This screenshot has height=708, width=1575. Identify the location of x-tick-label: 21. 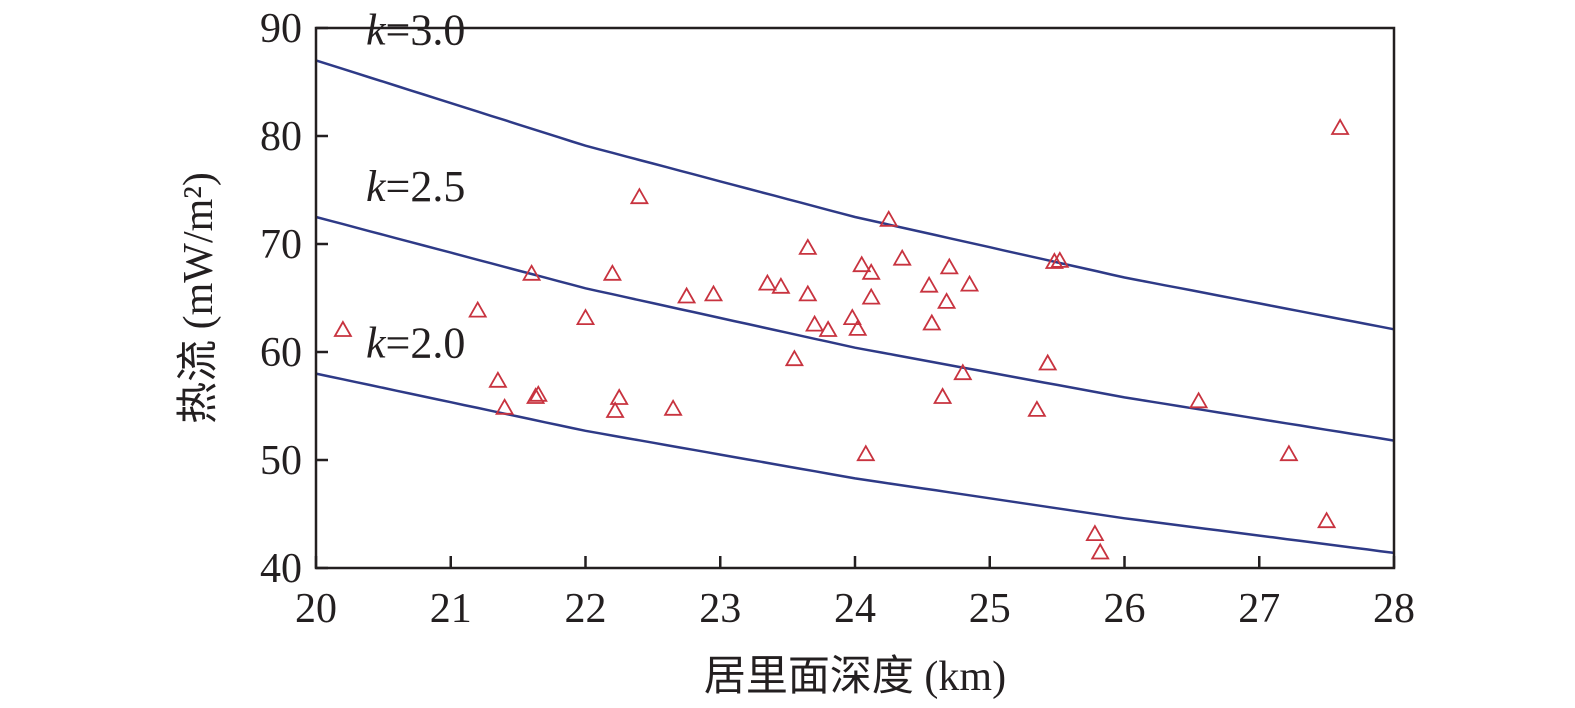
(451, 609).